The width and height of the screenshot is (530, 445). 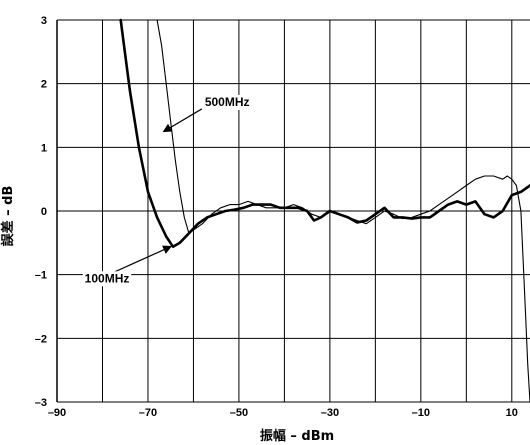 I want to click on x-tick-label: 10, so click(x=512, y=413).